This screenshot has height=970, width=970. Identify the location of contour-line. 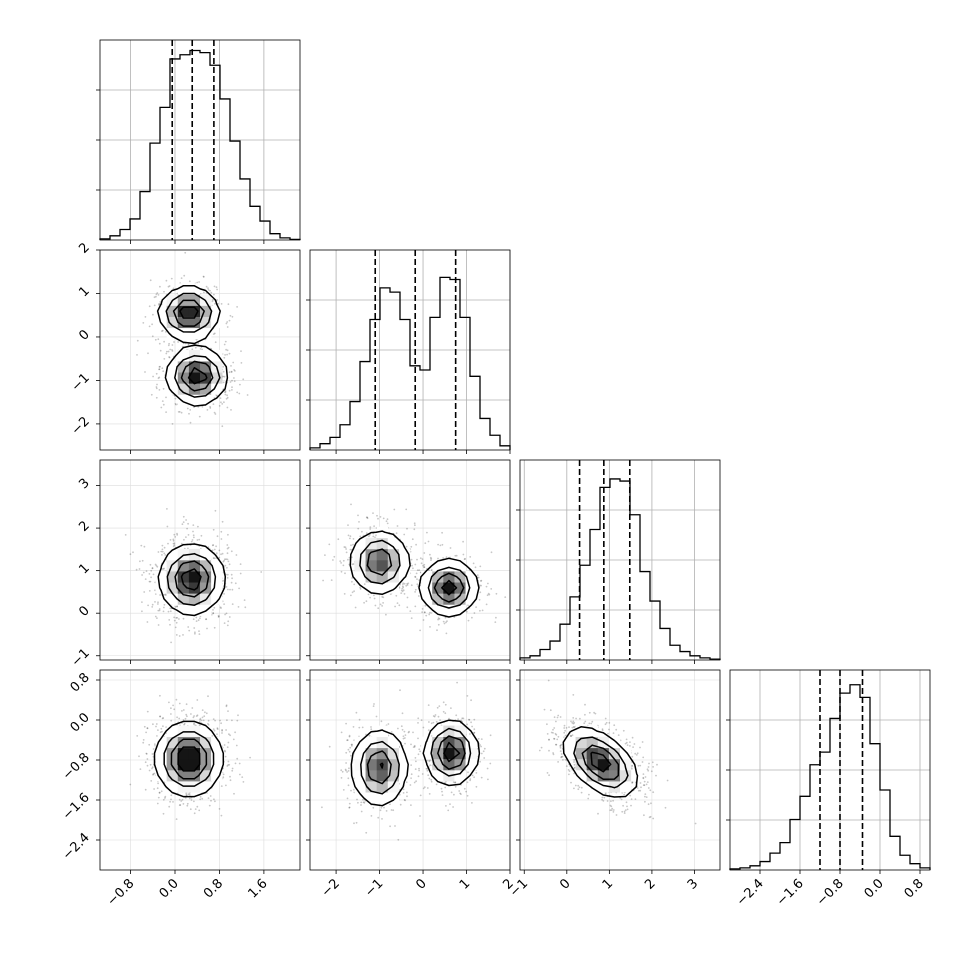
(191, 579).